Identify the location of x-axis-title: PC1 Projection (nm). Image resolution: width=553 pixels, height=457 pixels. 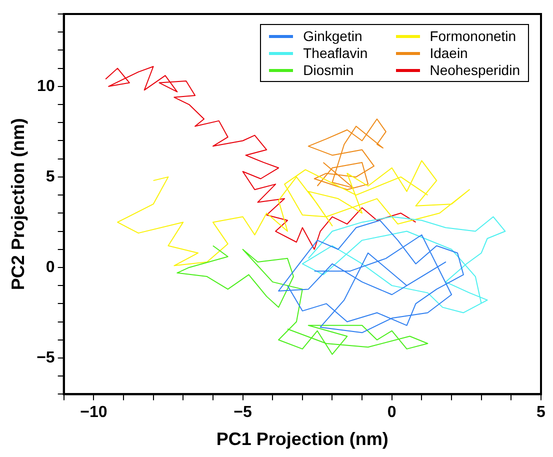
(302, 439).